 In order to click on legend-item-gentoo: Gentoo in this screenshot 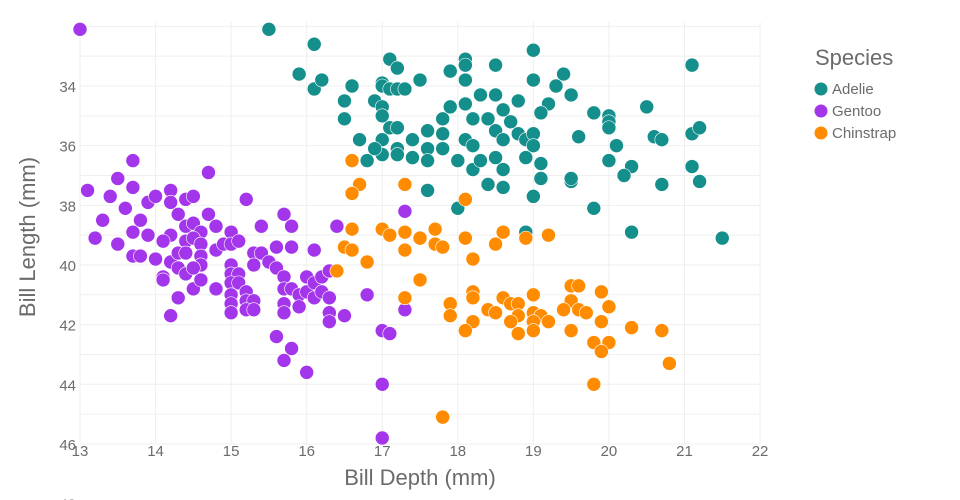, I will do `click(848, 111)`.